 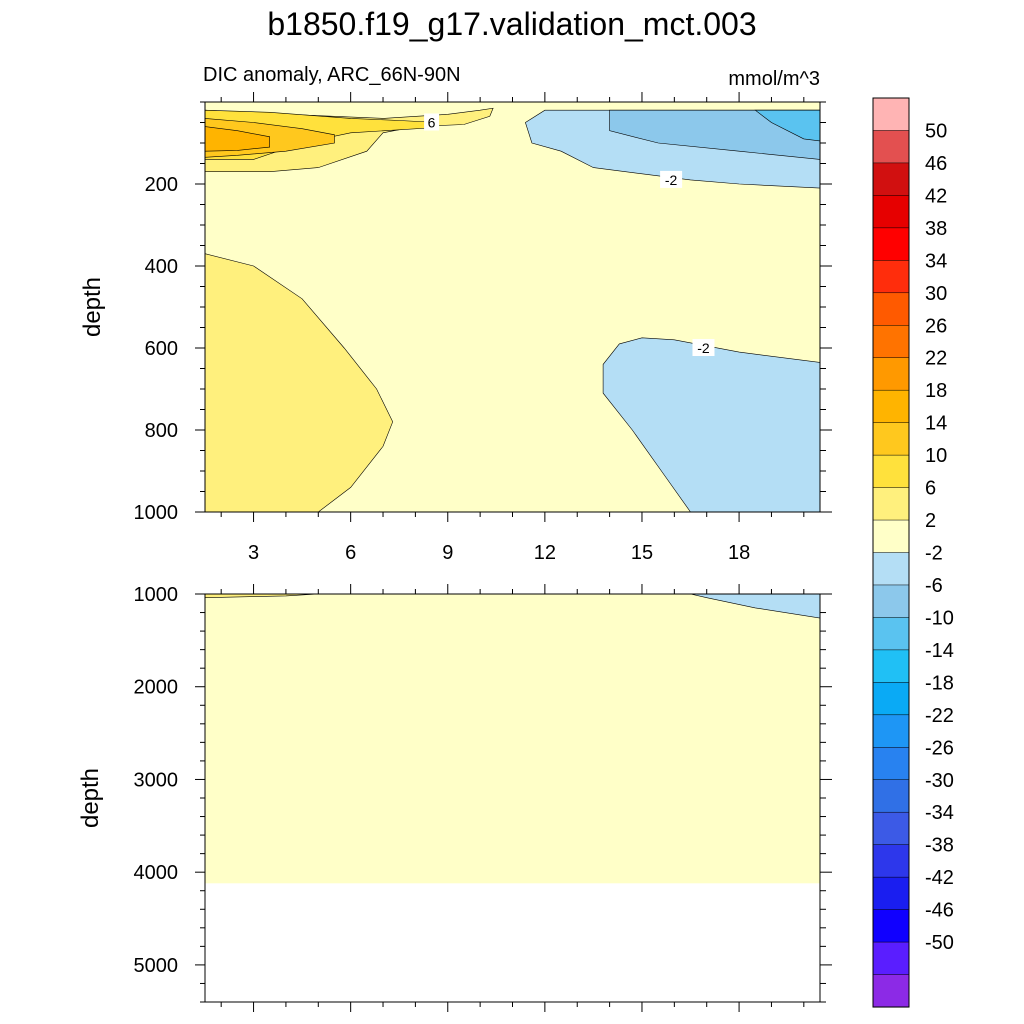 What do you see at coordinates (939, 651) in the screenshot?
I see `colorbar-label-16: -14` at bounding box center [939, 651].